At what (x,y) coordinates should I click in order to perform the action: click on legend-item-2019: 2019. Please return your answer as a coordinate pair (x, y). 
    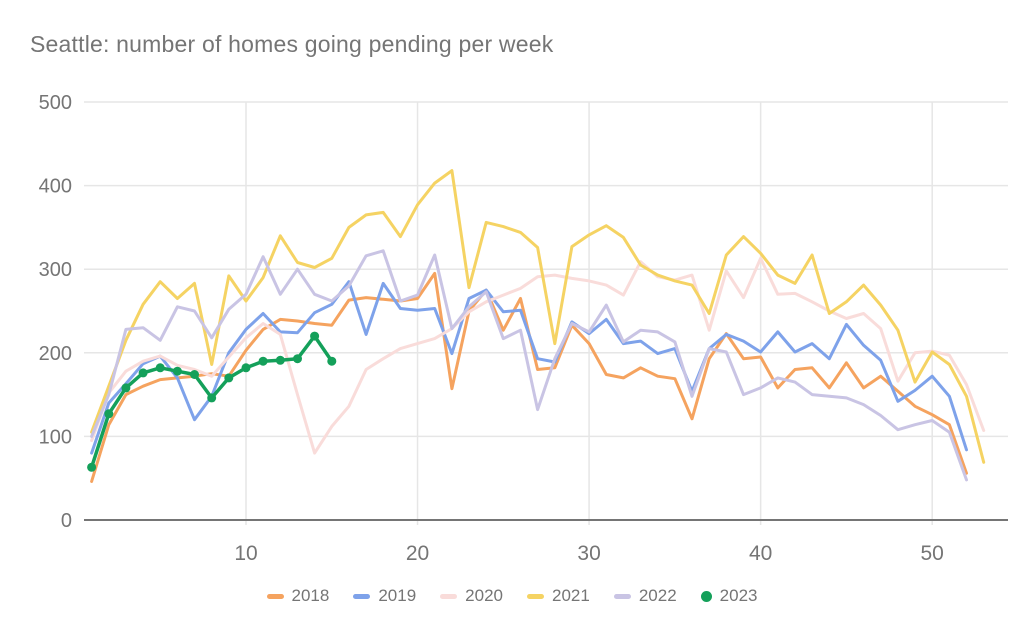
    Looking at the image, I should click on (384, 596).